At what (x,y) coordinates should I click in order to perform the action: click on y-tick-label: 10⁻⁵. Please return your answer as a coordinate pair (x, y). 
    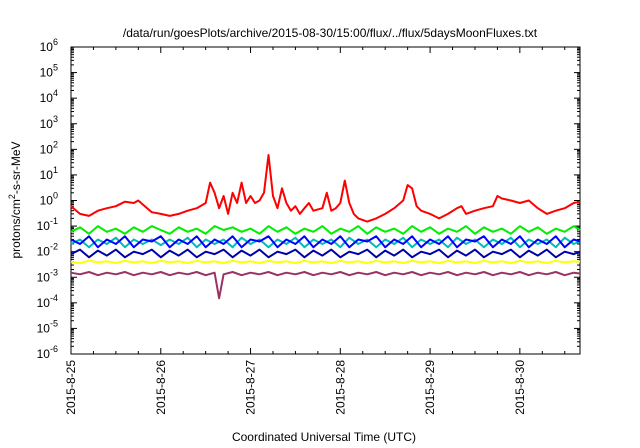
    Looking at the image, I should click on (47, 326).